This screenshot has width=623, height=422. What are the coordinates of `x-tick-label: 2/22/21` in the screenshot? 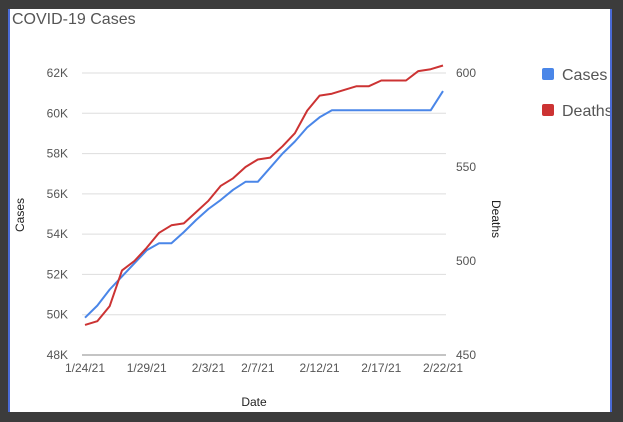 It's located at (443, 368).